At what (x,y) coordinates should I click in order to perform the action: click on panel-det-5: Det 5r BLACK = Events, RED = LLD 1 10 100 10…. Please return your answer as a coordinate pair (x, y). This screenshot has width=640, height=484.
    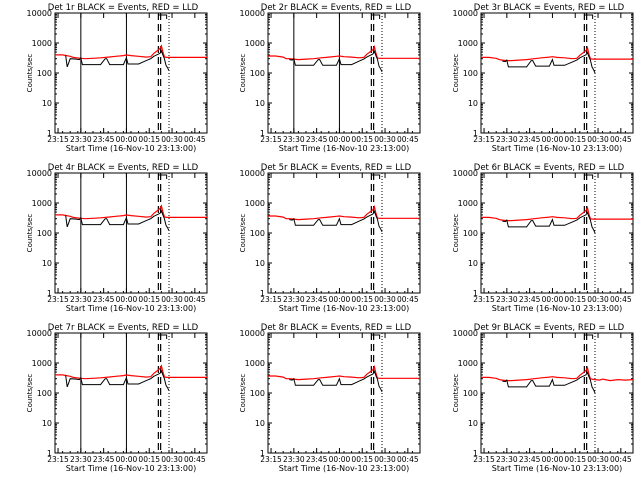
    Looking at the image, I should click on (330, 238).